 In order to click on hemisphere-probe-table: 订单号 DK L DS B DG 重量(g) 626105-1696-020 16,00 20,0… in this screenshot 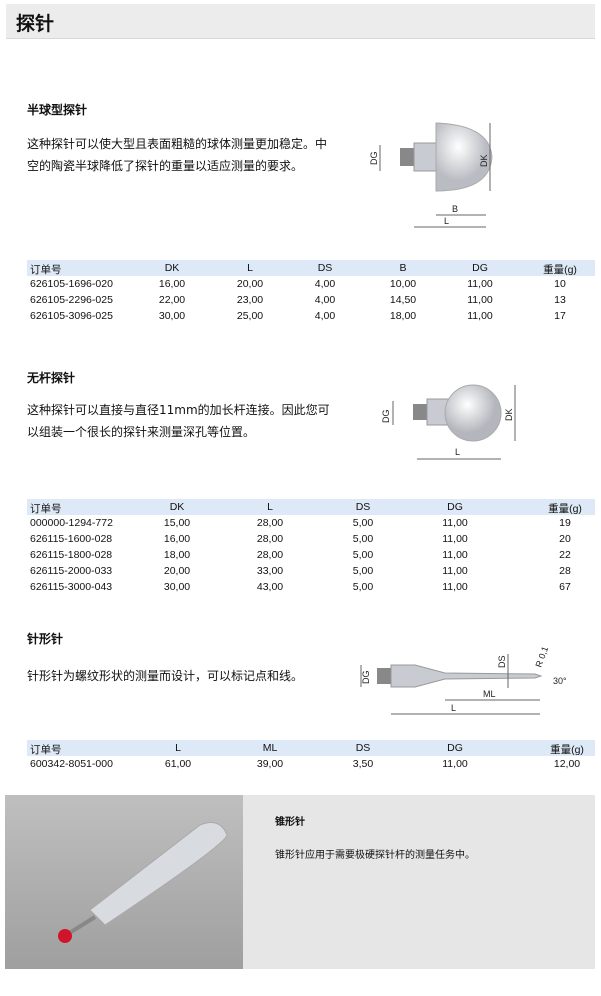, I will do `click(311, 292)`.